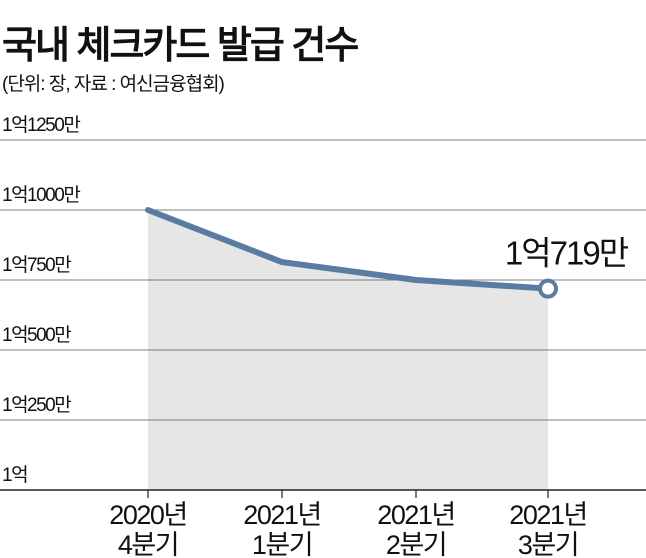 The height and width of the screenshot is (558, 646). Describe the element at coordinates (348, 249) in the screenshot. I see `line` at that location.